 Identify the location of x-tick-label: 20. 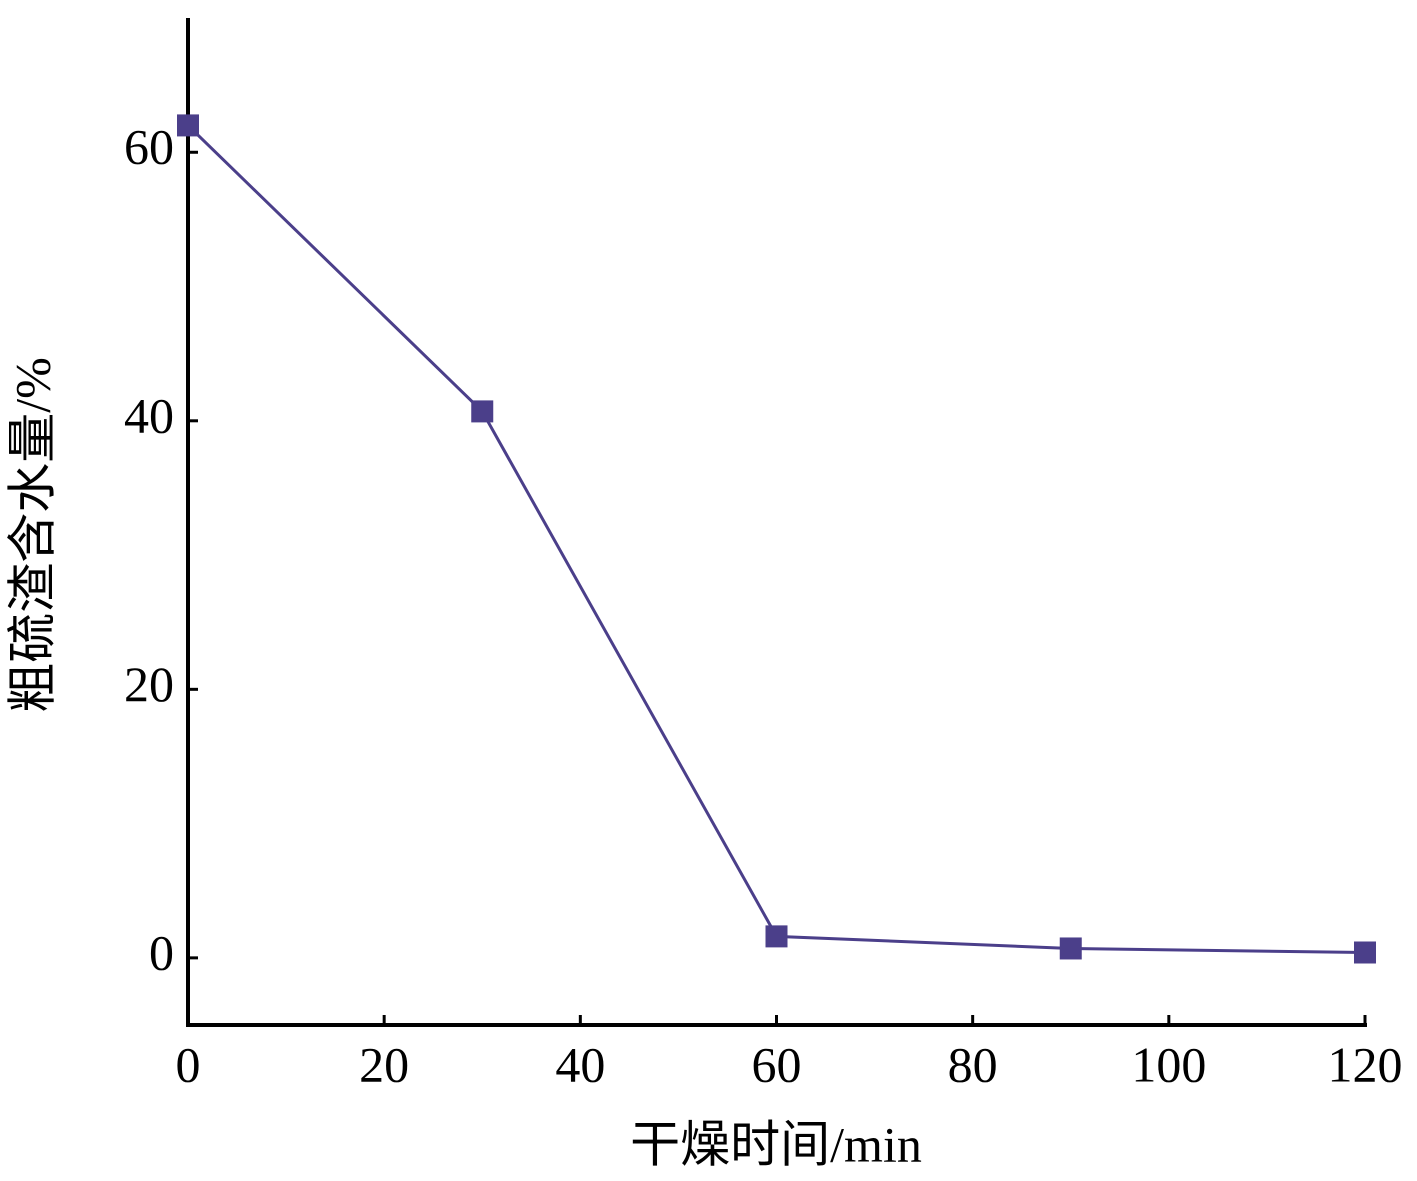
(384, 1064).